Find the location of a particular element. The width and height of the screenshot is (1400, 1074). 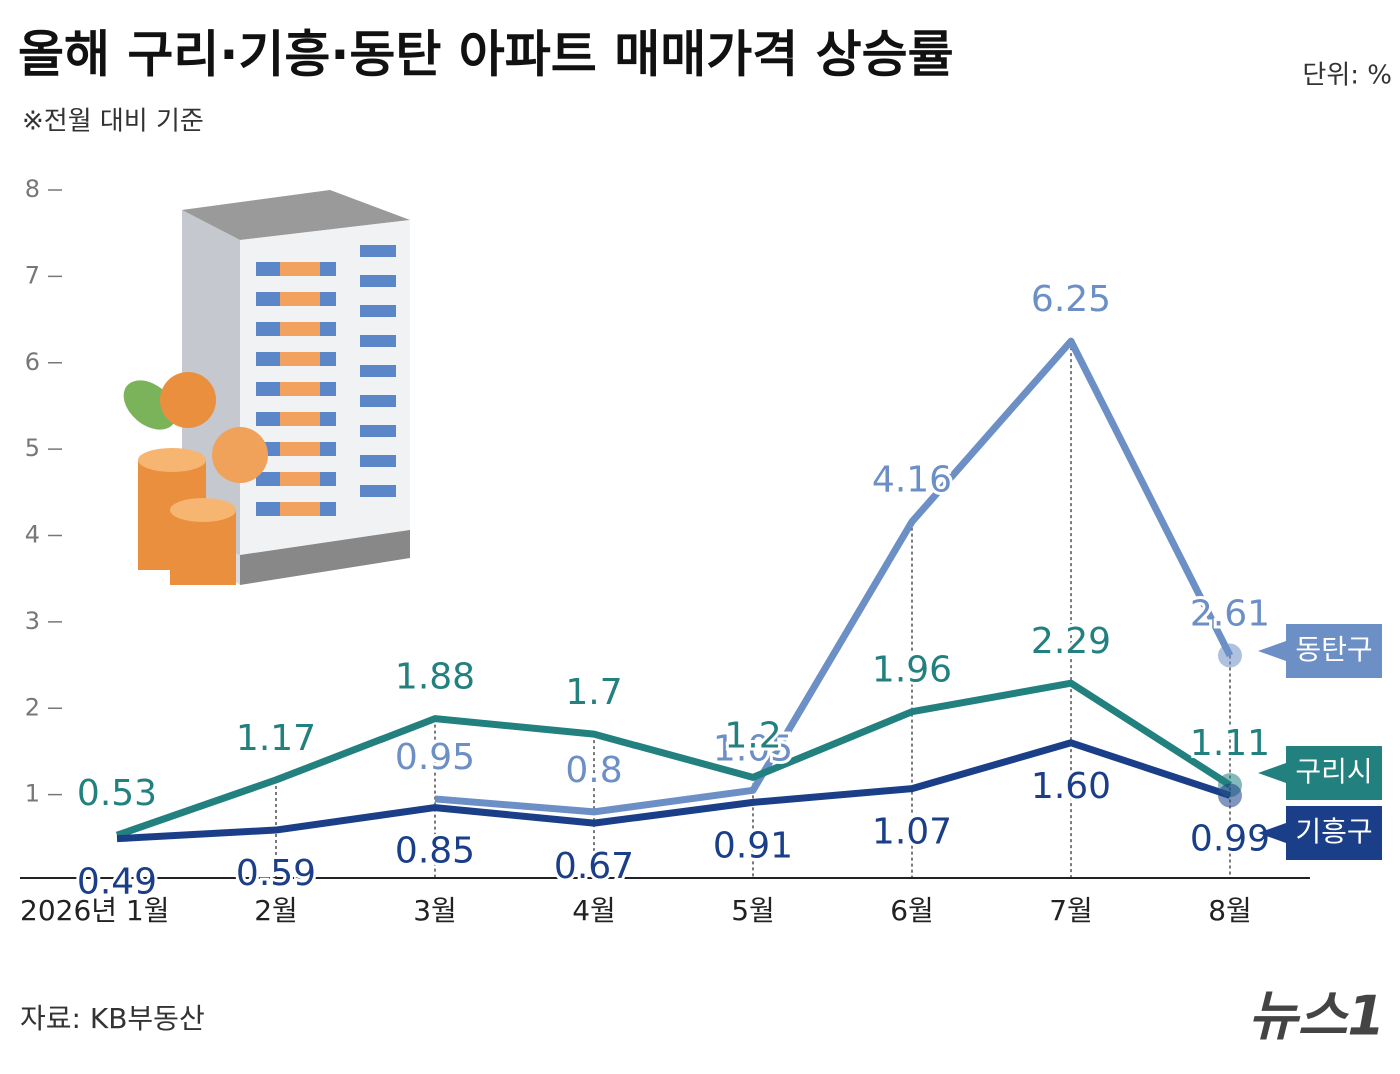

y-tick-label: 5 is located at coordinates (32, 448).